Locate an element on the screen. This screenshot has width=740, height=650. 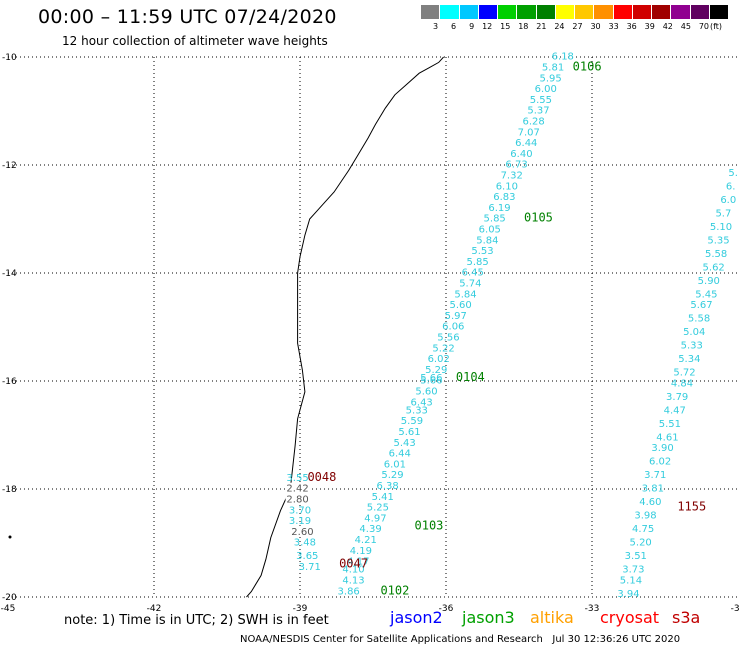
swh-value: 6.01 is located at coordinates (395, 464).